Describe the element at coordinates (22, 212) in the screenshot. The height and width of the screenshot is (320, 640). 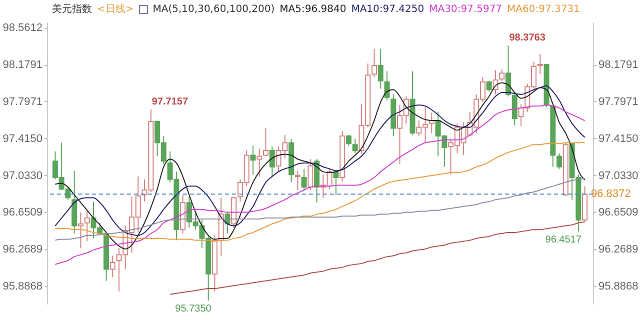
I see `y-tick-label: 96.6509` at that location.